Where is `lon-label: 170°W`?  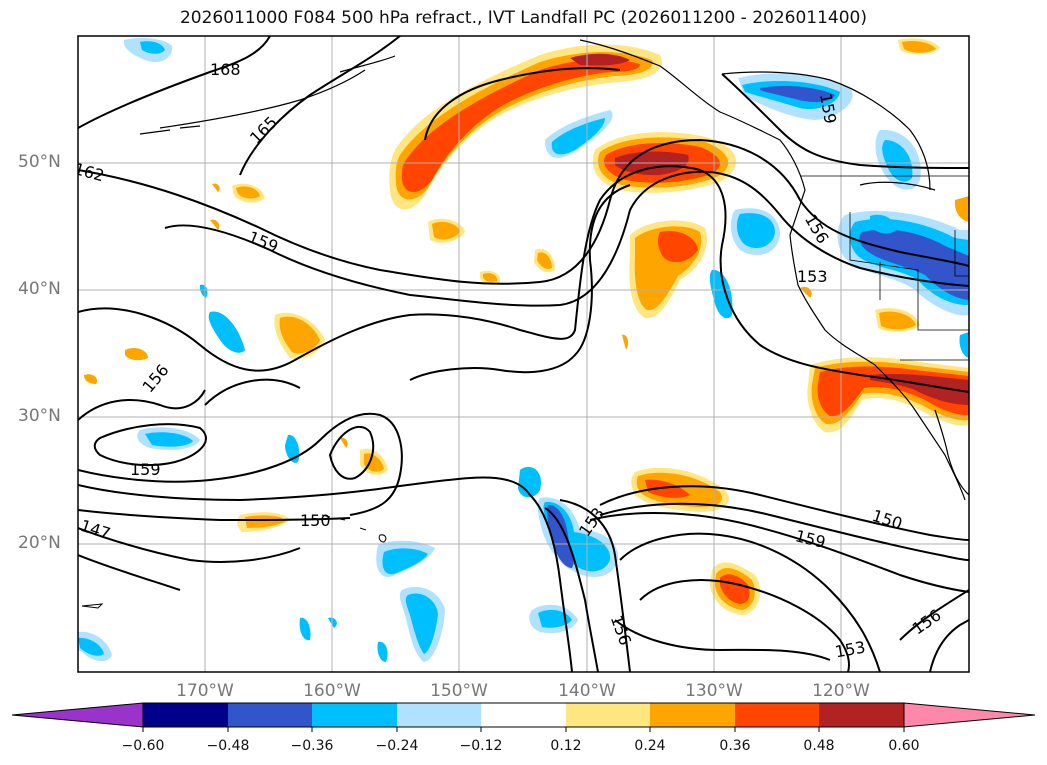
lon-label: 170°W is located at coordinates (205, 691).